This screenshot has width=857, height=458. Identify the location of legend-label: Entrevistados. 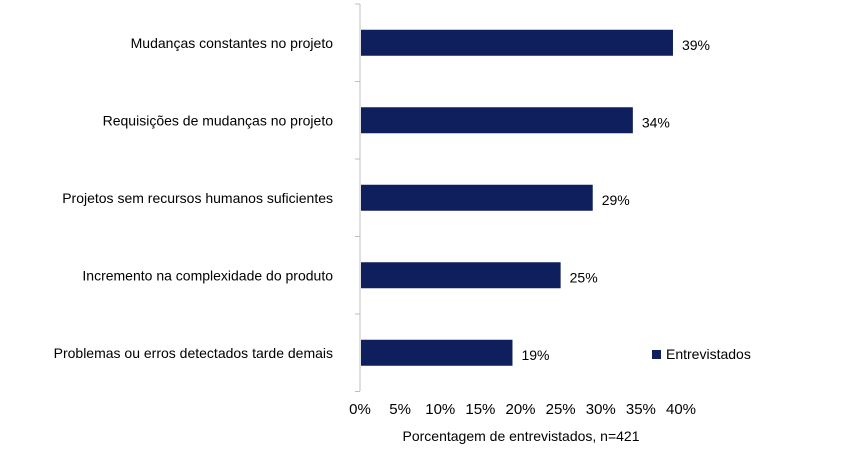
(708, 354).